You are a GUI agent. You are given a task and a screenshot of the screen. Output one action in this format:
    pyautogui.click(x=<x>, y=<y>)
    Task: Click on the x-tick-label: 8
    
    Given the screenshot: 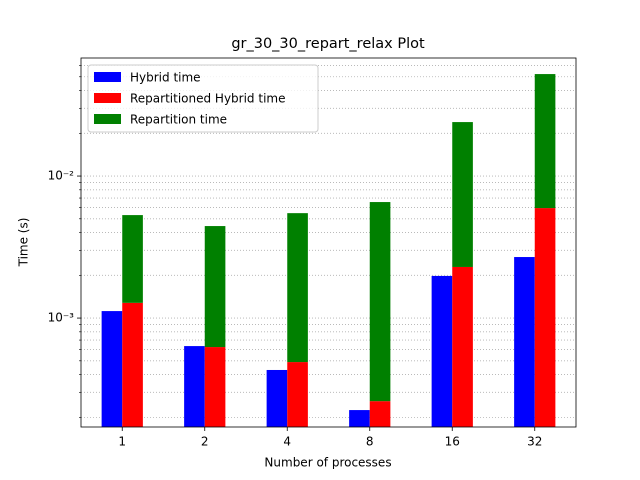 What is the action you would take?
    pyautogui.click(x=370, y=442)
    